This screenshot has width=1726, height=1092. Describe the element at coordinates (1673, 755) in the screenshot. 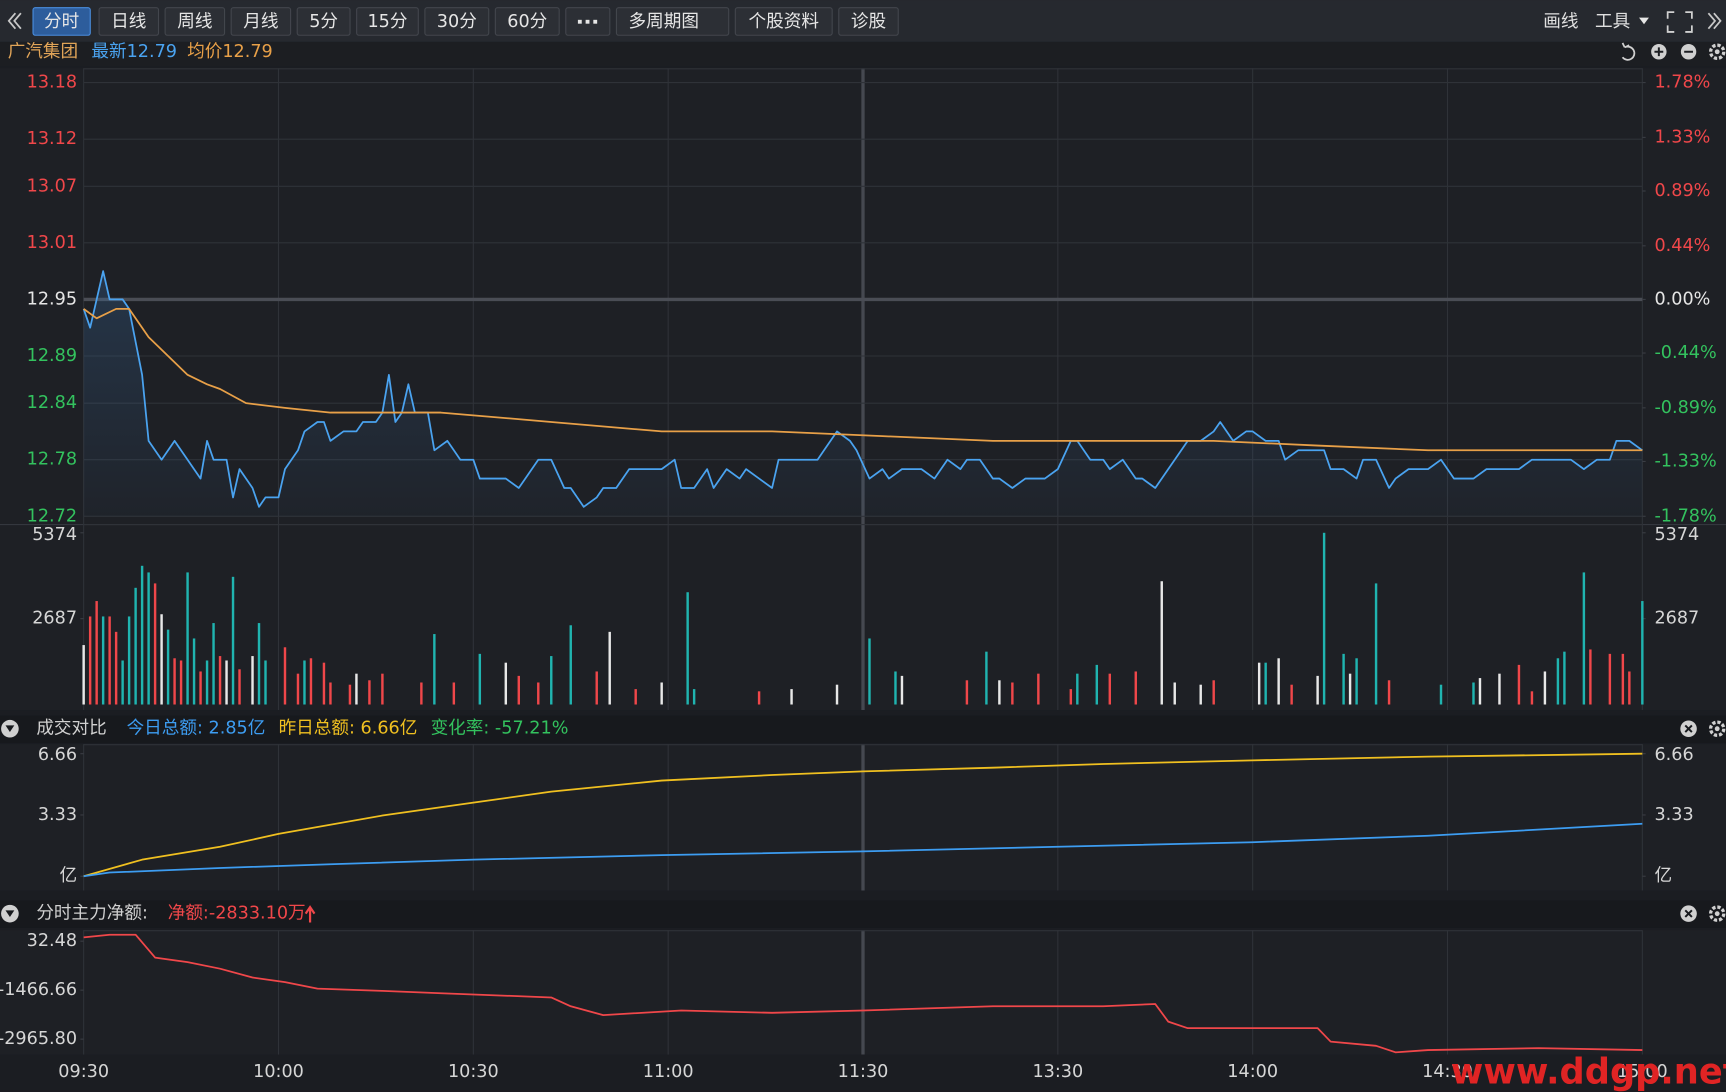

I see `y2-tick-label: 6.66` at that location.